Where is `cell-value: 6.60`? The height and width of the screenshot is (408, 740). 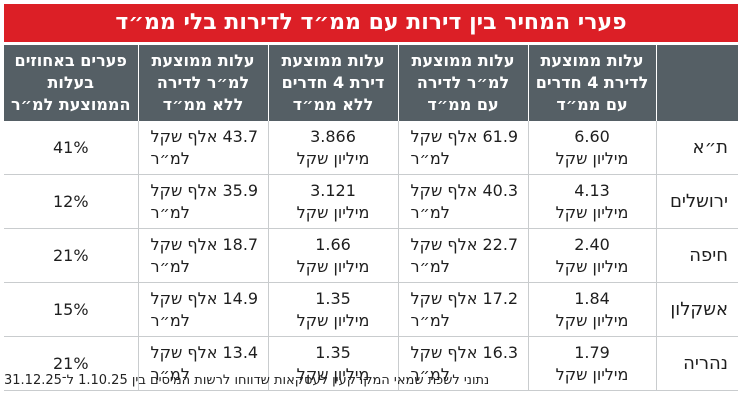
cell-value: 6.60 is located at coordinates (592, 136).